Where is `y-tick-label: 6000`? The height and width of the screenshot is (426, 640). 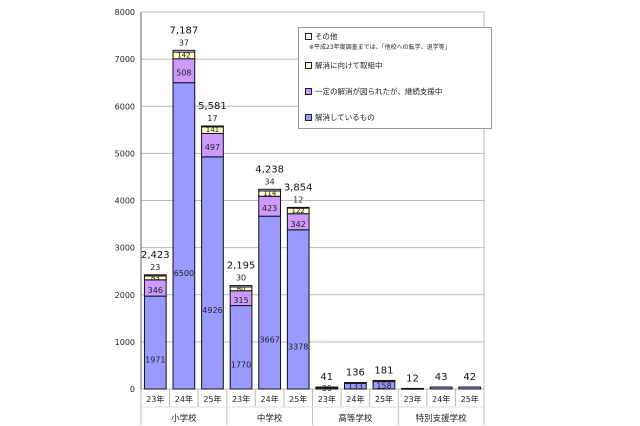
y-tick-label: 6000 is located at coordinates (125, 106).